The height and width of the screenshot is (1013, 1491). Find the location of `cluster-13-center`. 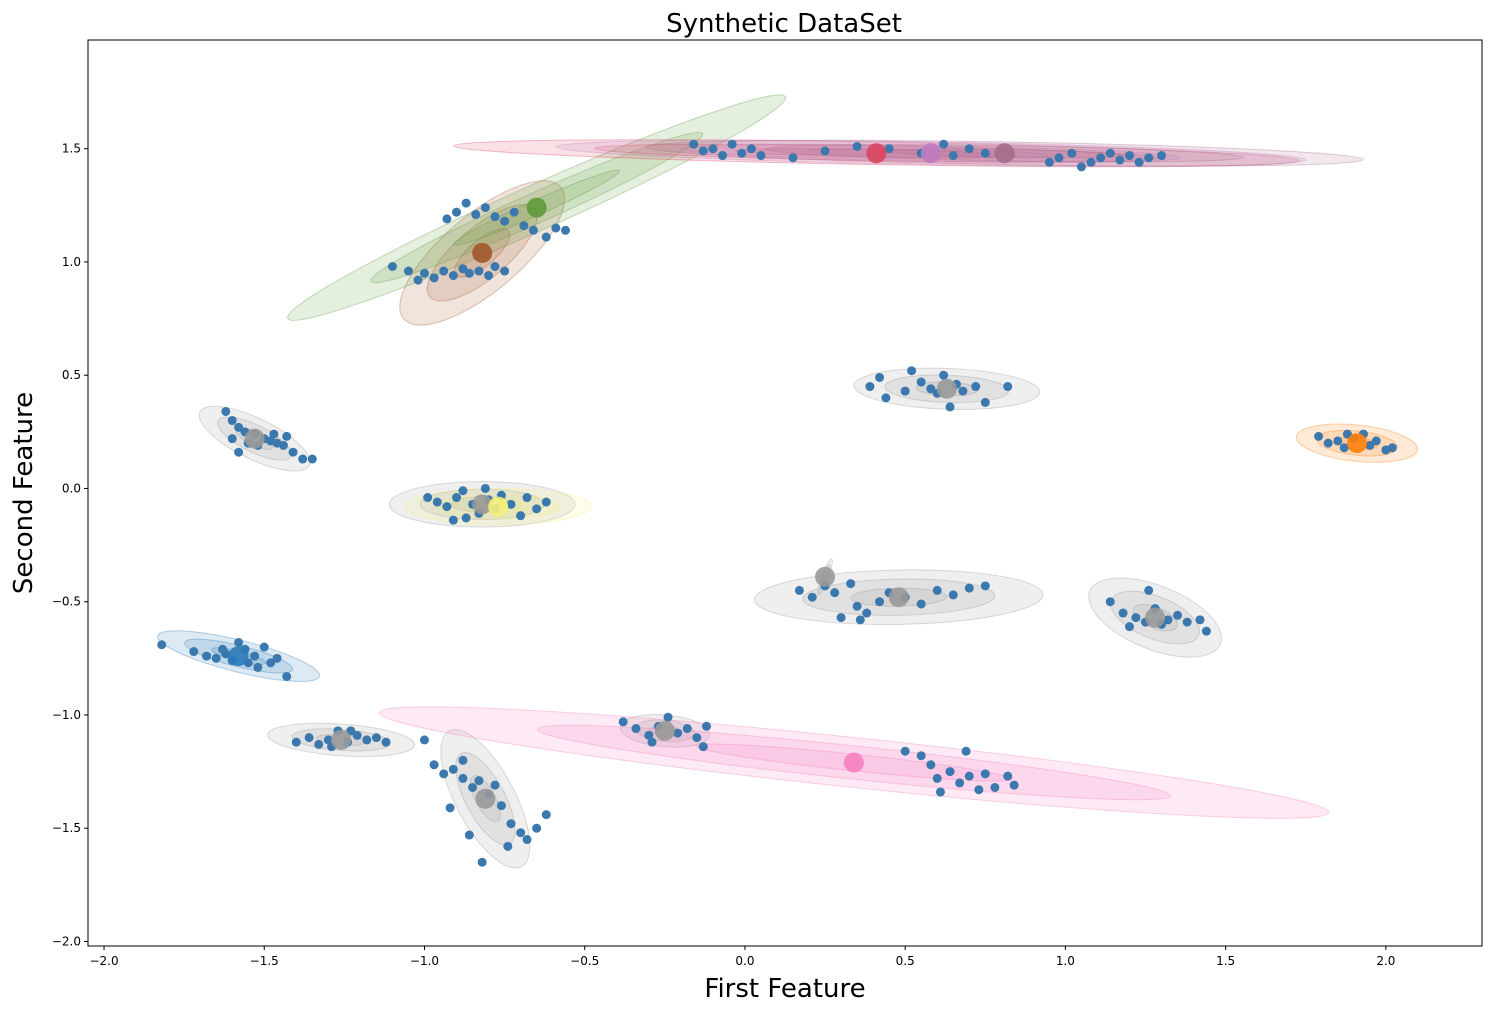

cluster-13-center is located at coordinates (898, 597).